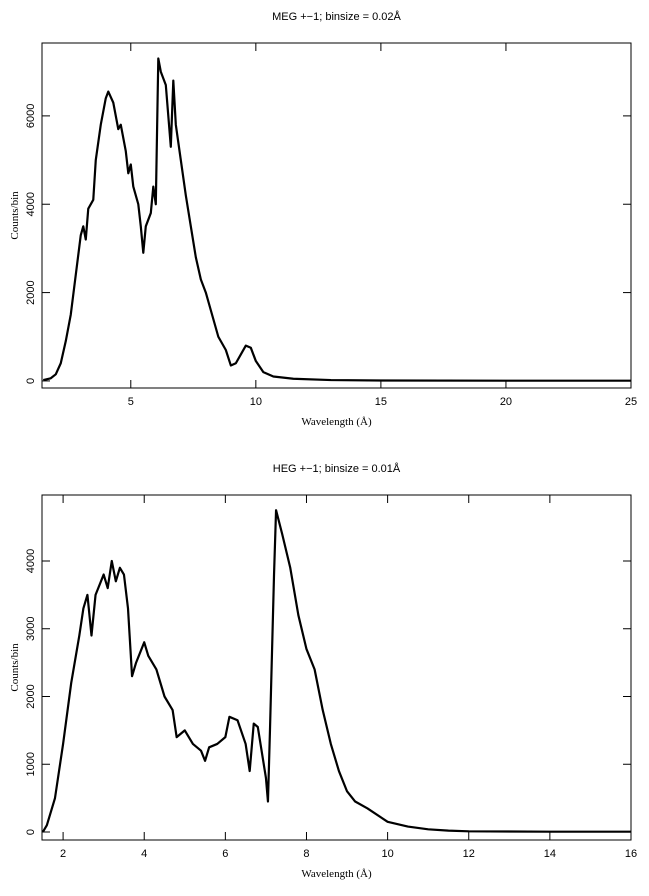 Image resolution: width=649 pixels, height=896 pixels. What do you see at coordinates (31, 116) in the screenshot?
I see `y-tick-label: 6000` at bounding box center [31, 116].